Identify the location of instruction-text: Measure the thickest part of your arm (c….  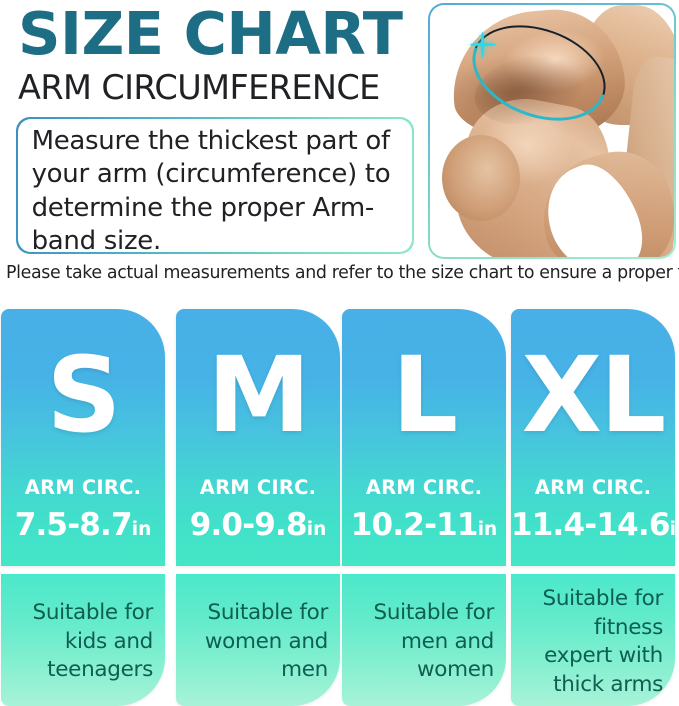
(211, 191).